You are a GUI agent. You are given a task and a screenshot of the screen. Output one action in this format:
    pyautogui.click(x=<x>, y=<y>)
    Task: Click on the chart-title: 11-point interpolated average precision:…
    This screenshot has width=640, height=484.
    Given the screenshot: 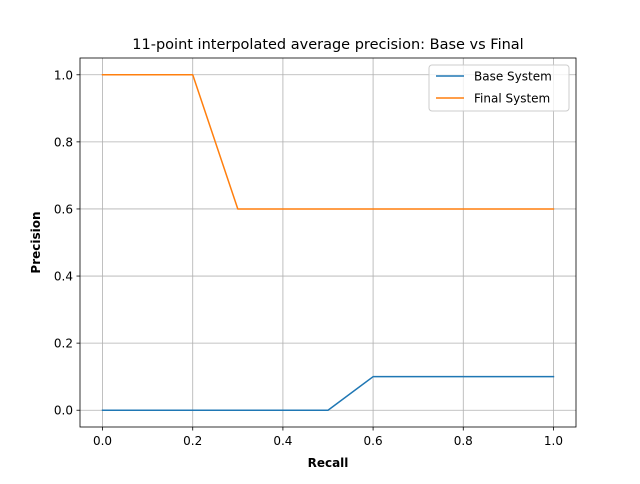 What is the action you would take?
    pyautogui.click(x=327, y=45)
    